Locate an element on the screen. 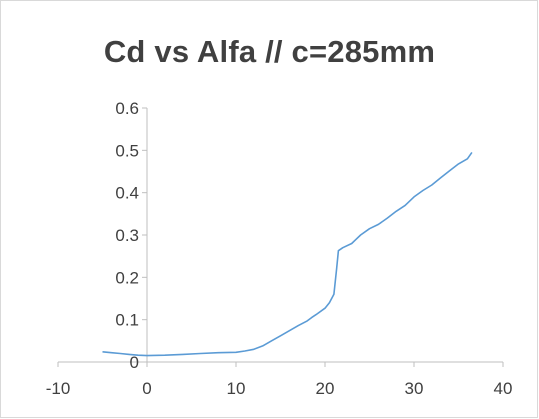  chart-title: Cd vs Alfa // c=285mm is located at coordinates (269, 51).